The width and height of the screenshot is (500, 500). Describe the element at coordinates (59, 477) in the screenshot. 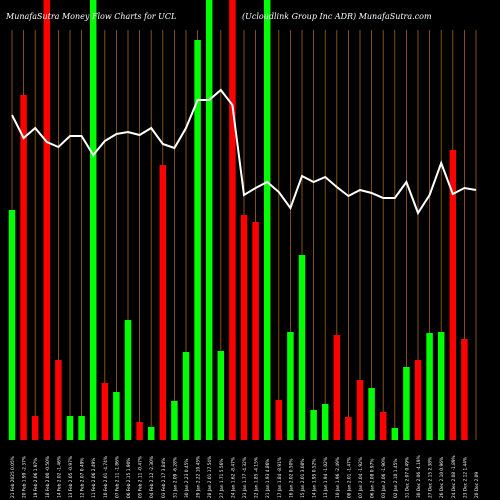

I see `x-tick-label: 14 Feb 2.02 -1.46%` at that location.